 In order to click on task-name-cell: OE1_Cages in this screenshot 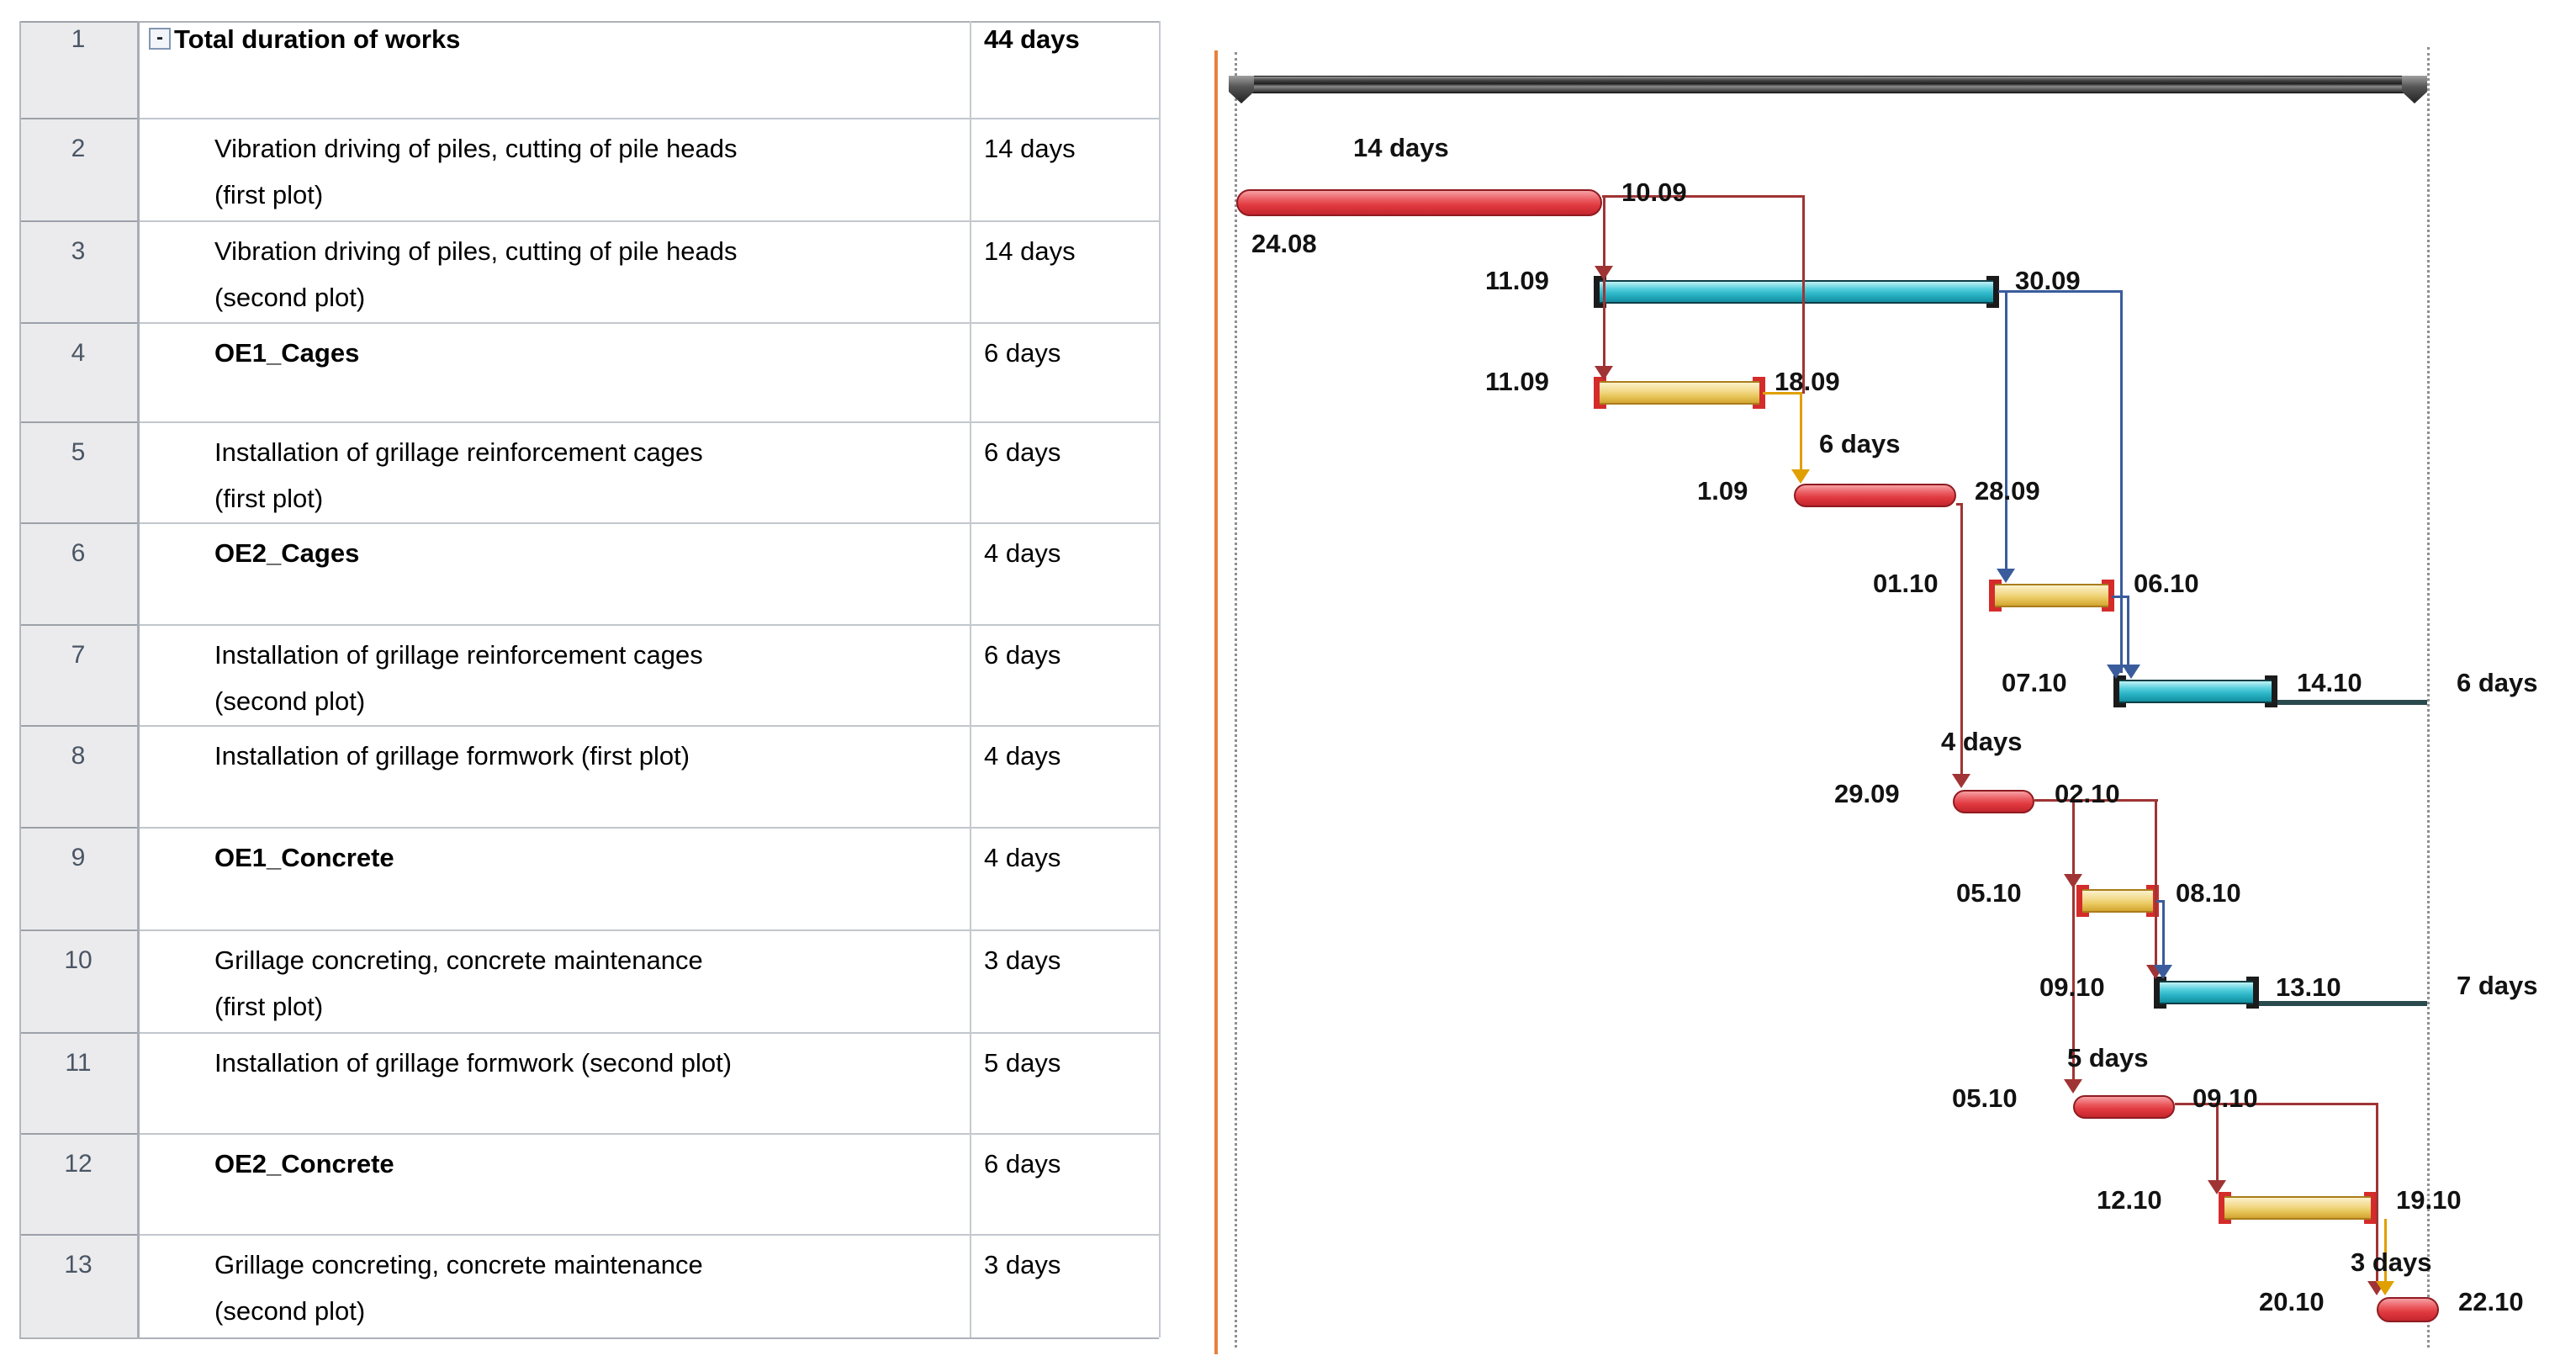, I will do `click(287, 353)`.